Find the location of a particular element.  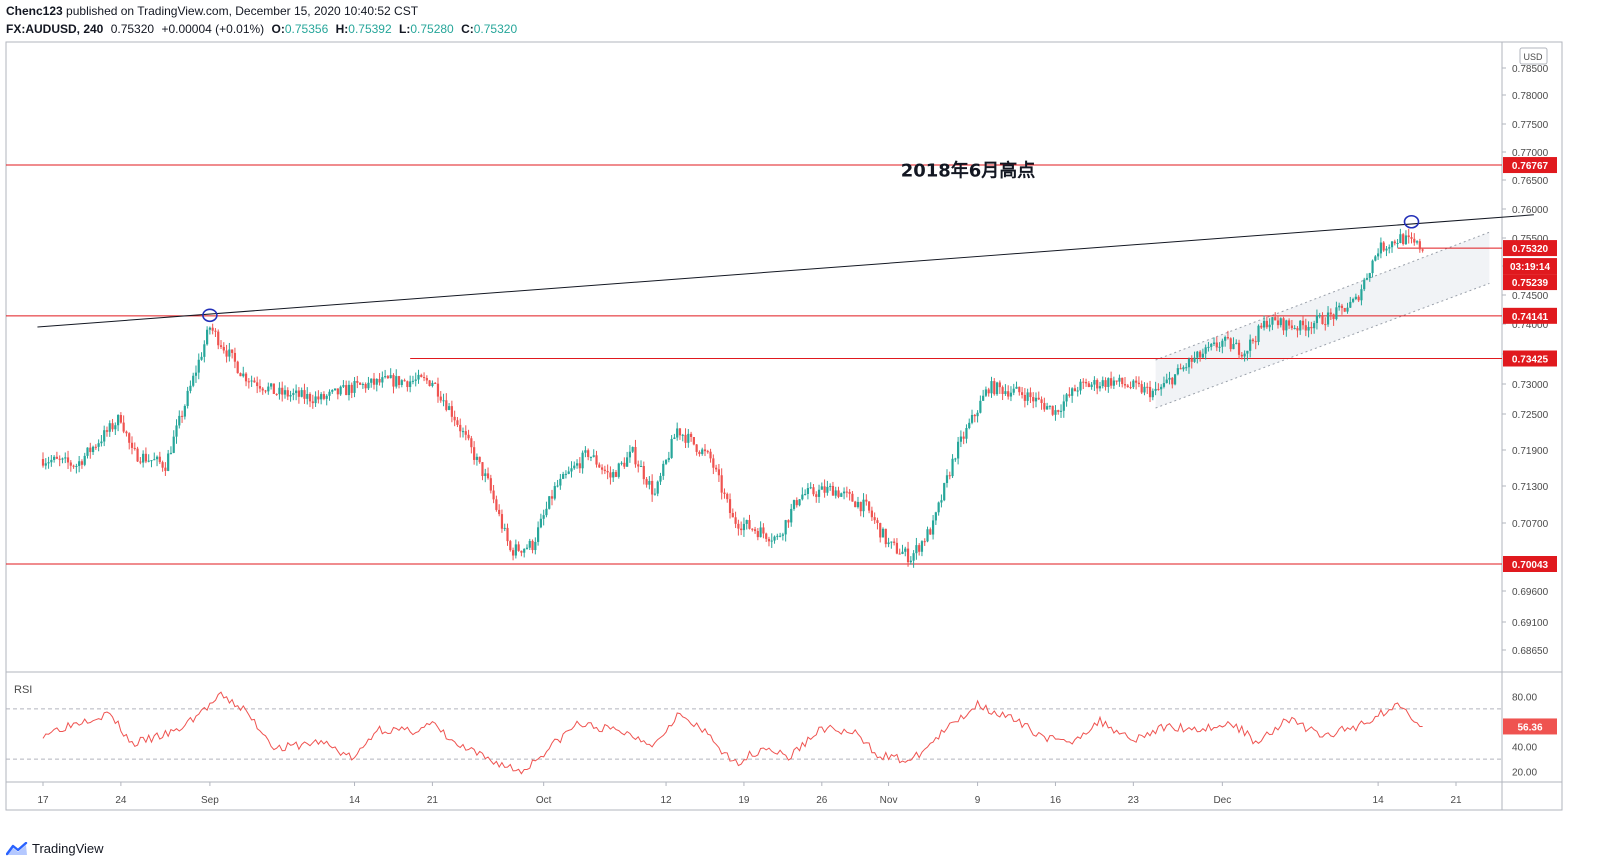

currency-badge is located at coordinates (1533, 56).